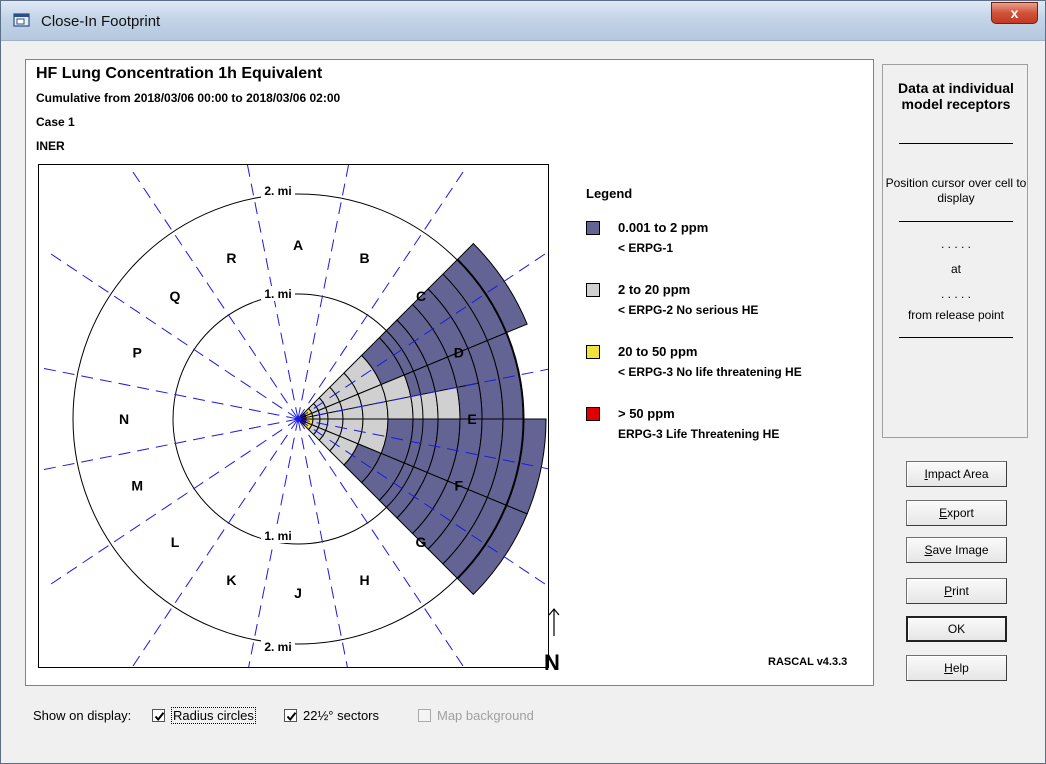 This screenshot has height=764, width=1046. Describe the element at coordinates (175, 296) in the screenshot. I see `sector-label-q: Q` at that location.